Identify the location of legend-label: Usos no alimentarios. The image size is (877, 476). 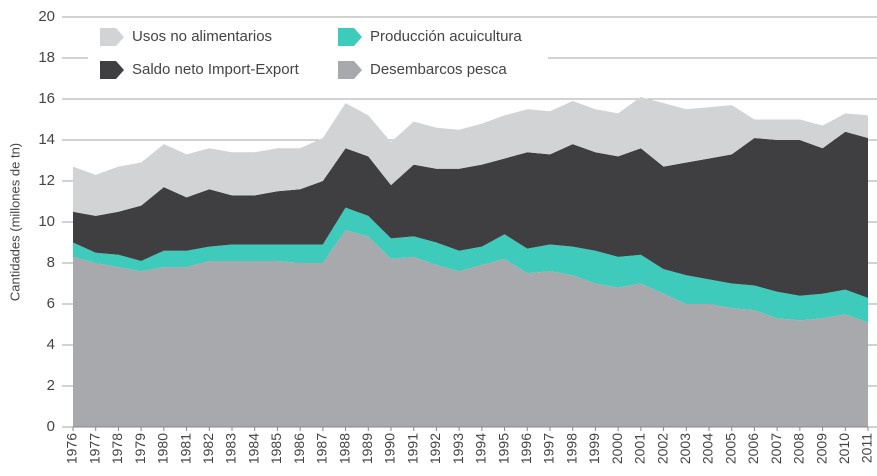
(202, 36).